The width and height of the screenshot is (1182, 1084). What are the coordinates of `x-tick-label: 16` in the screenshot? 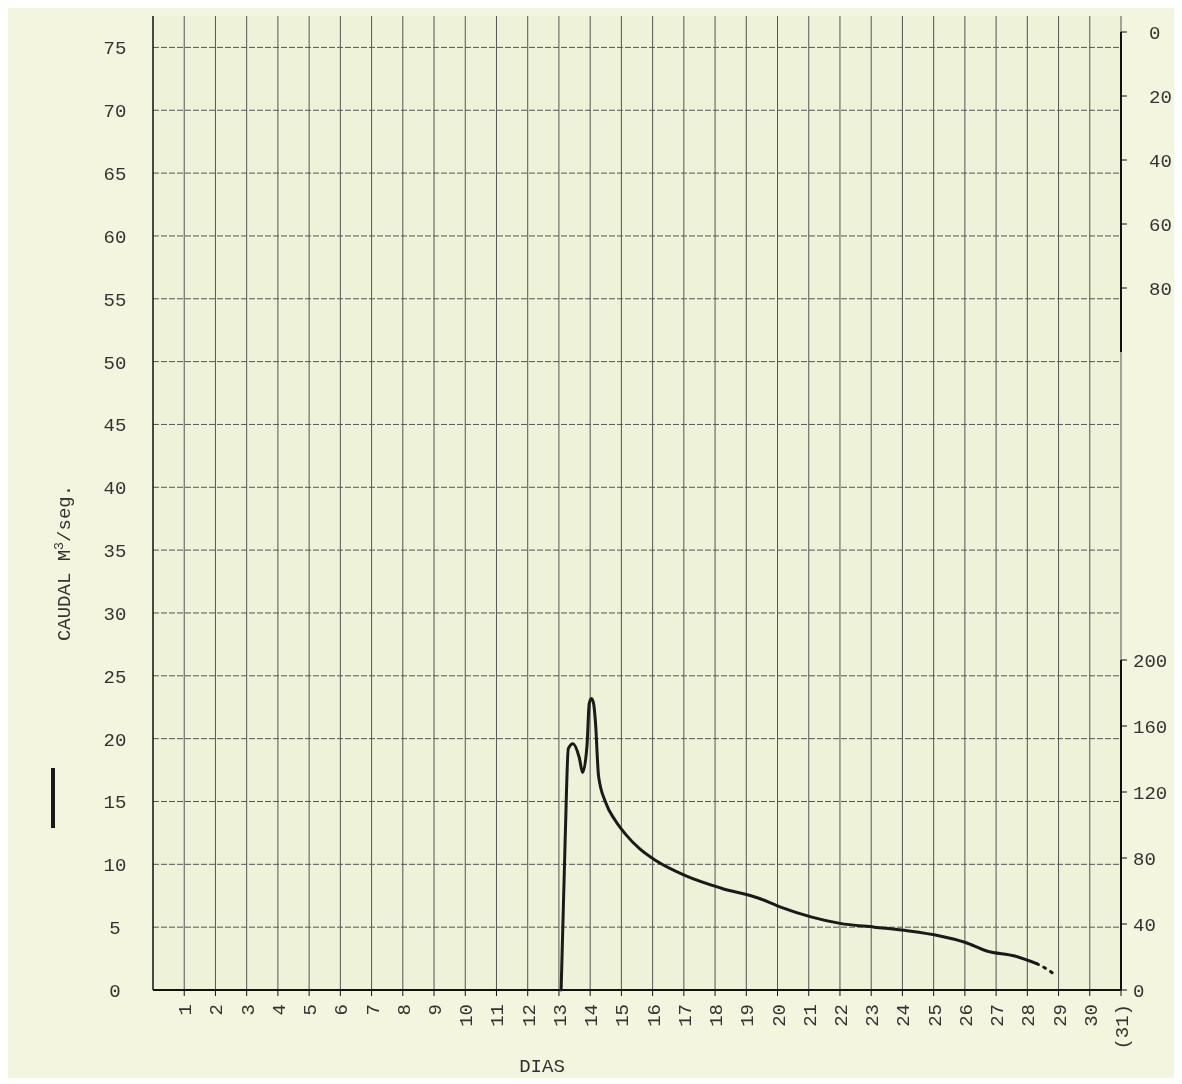 It's located at (654, 1015).